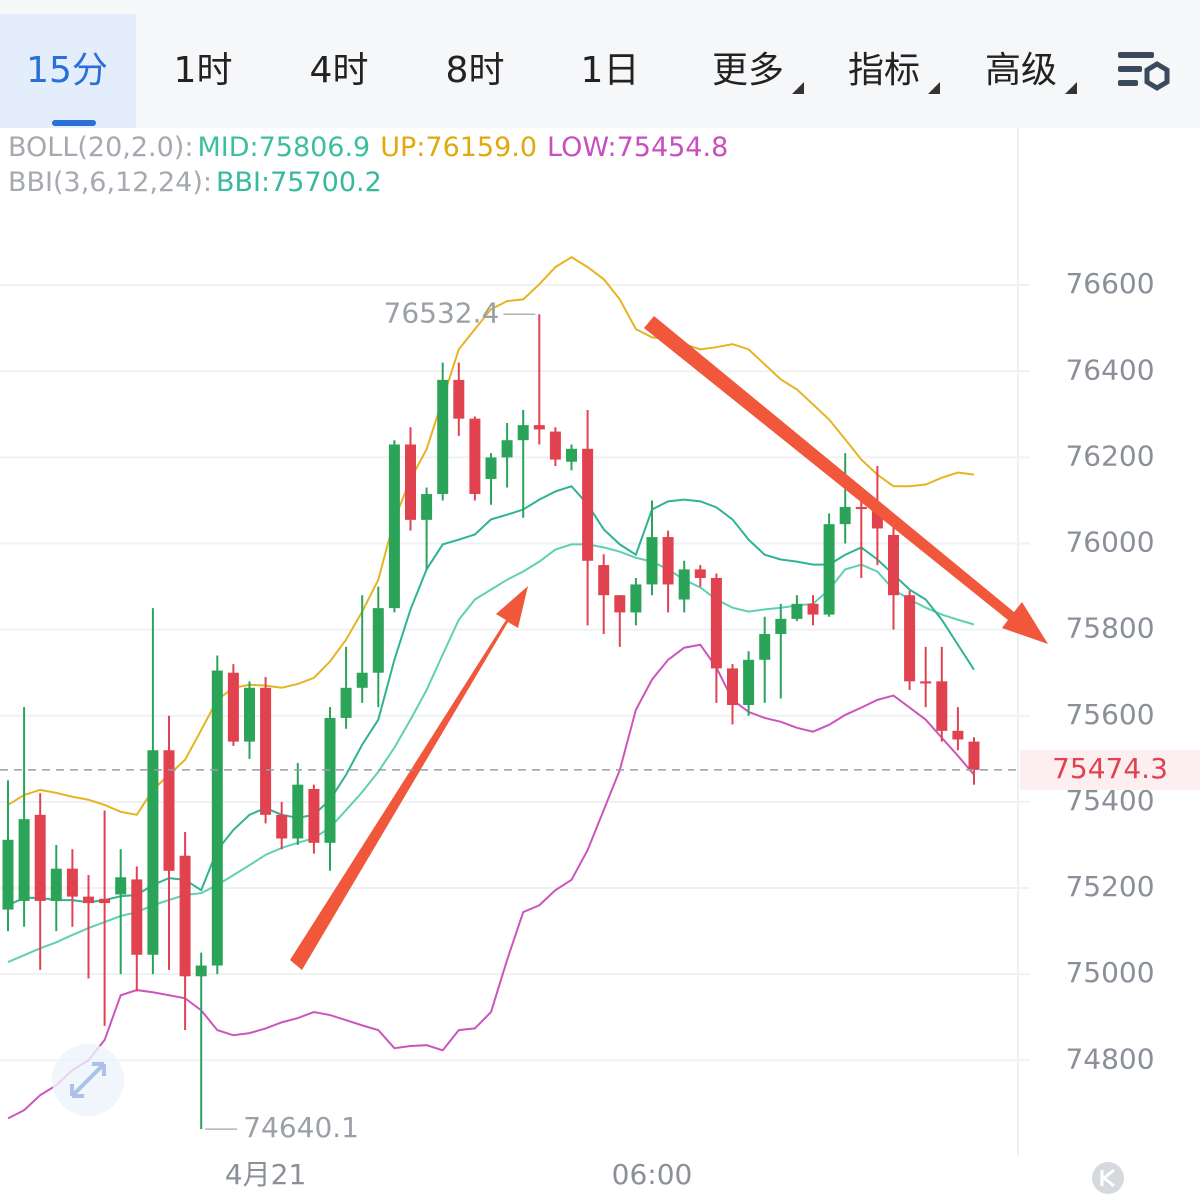 The height and width of the screenshot is (1194, 1200). What do you see at coordinates (409, 778) in the screenshot?
I see `up-arrow` at bounding box center [409, 778].